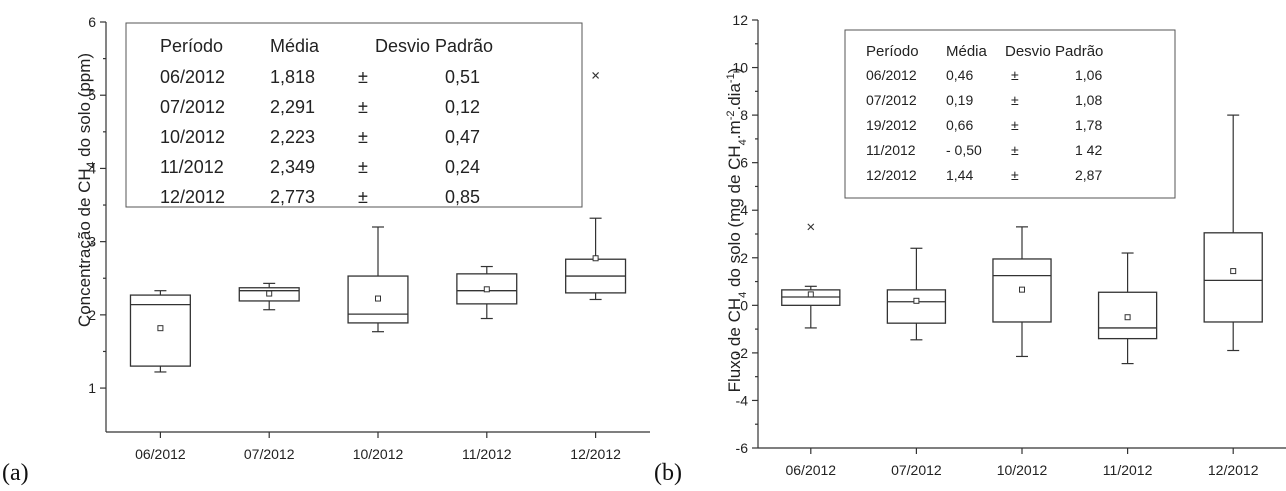 This screenshot has width=1286, height=491. Describe the element at coordinates (292, 107) in the screenshot. I see `legend-cell: 2,291` at that location.